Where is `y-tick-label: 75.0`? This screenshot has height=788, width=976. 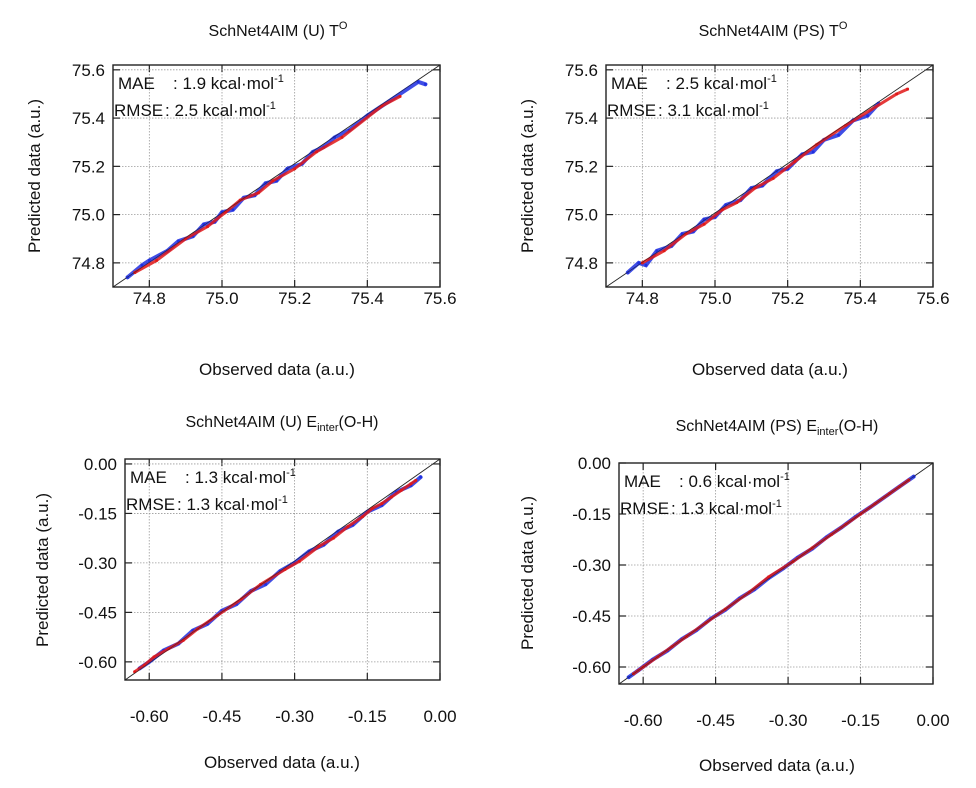 y-tick-label: 75.0 is located at coordinates (581, 215).